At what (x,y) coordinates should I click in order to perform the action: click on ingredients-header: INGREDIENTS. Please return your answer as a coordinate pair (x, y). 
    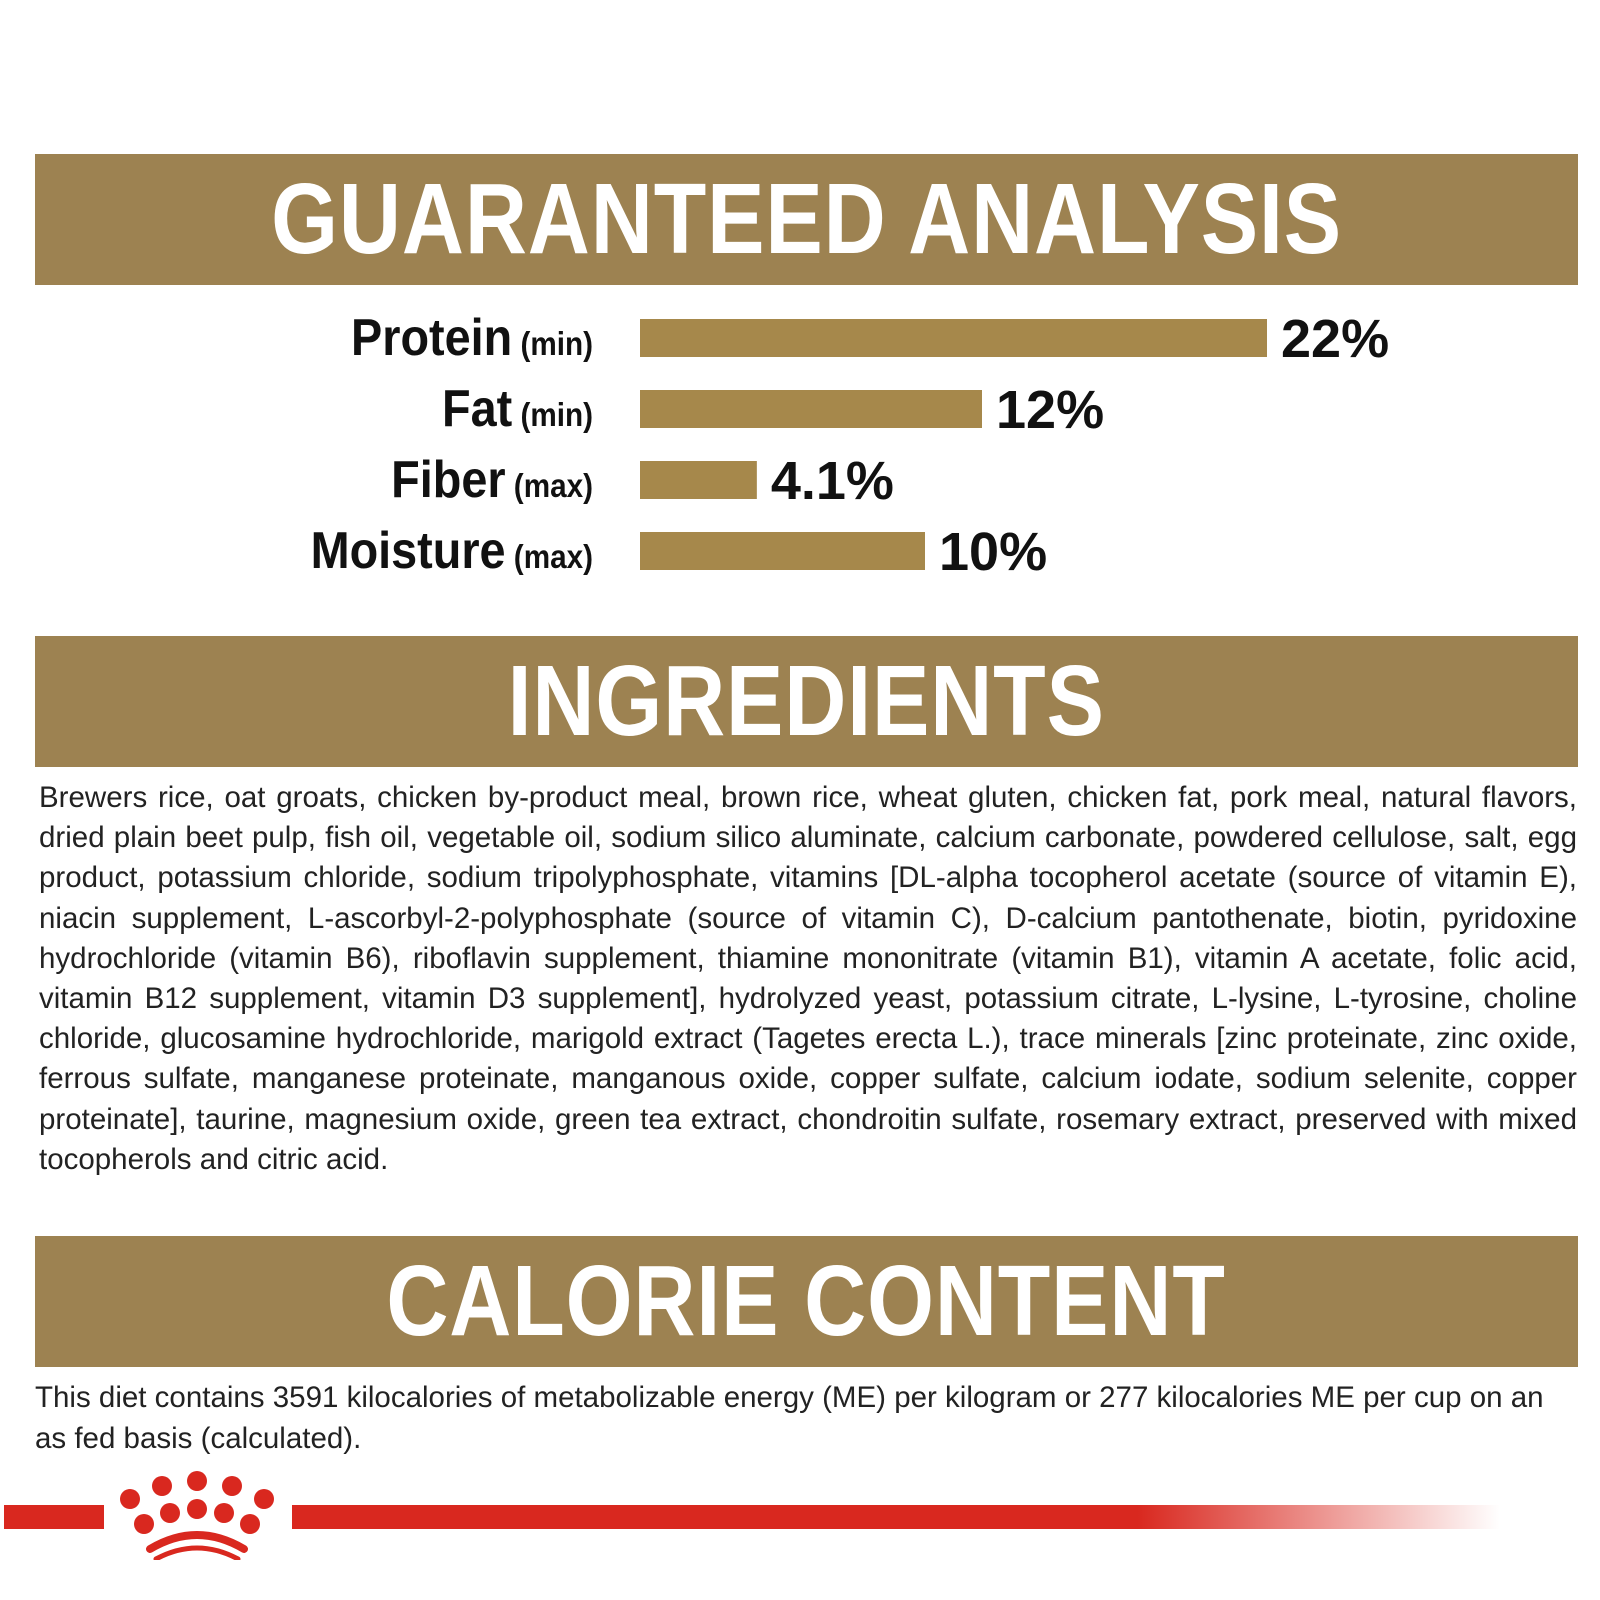
    Looking at the image, I should click on (806, 701).